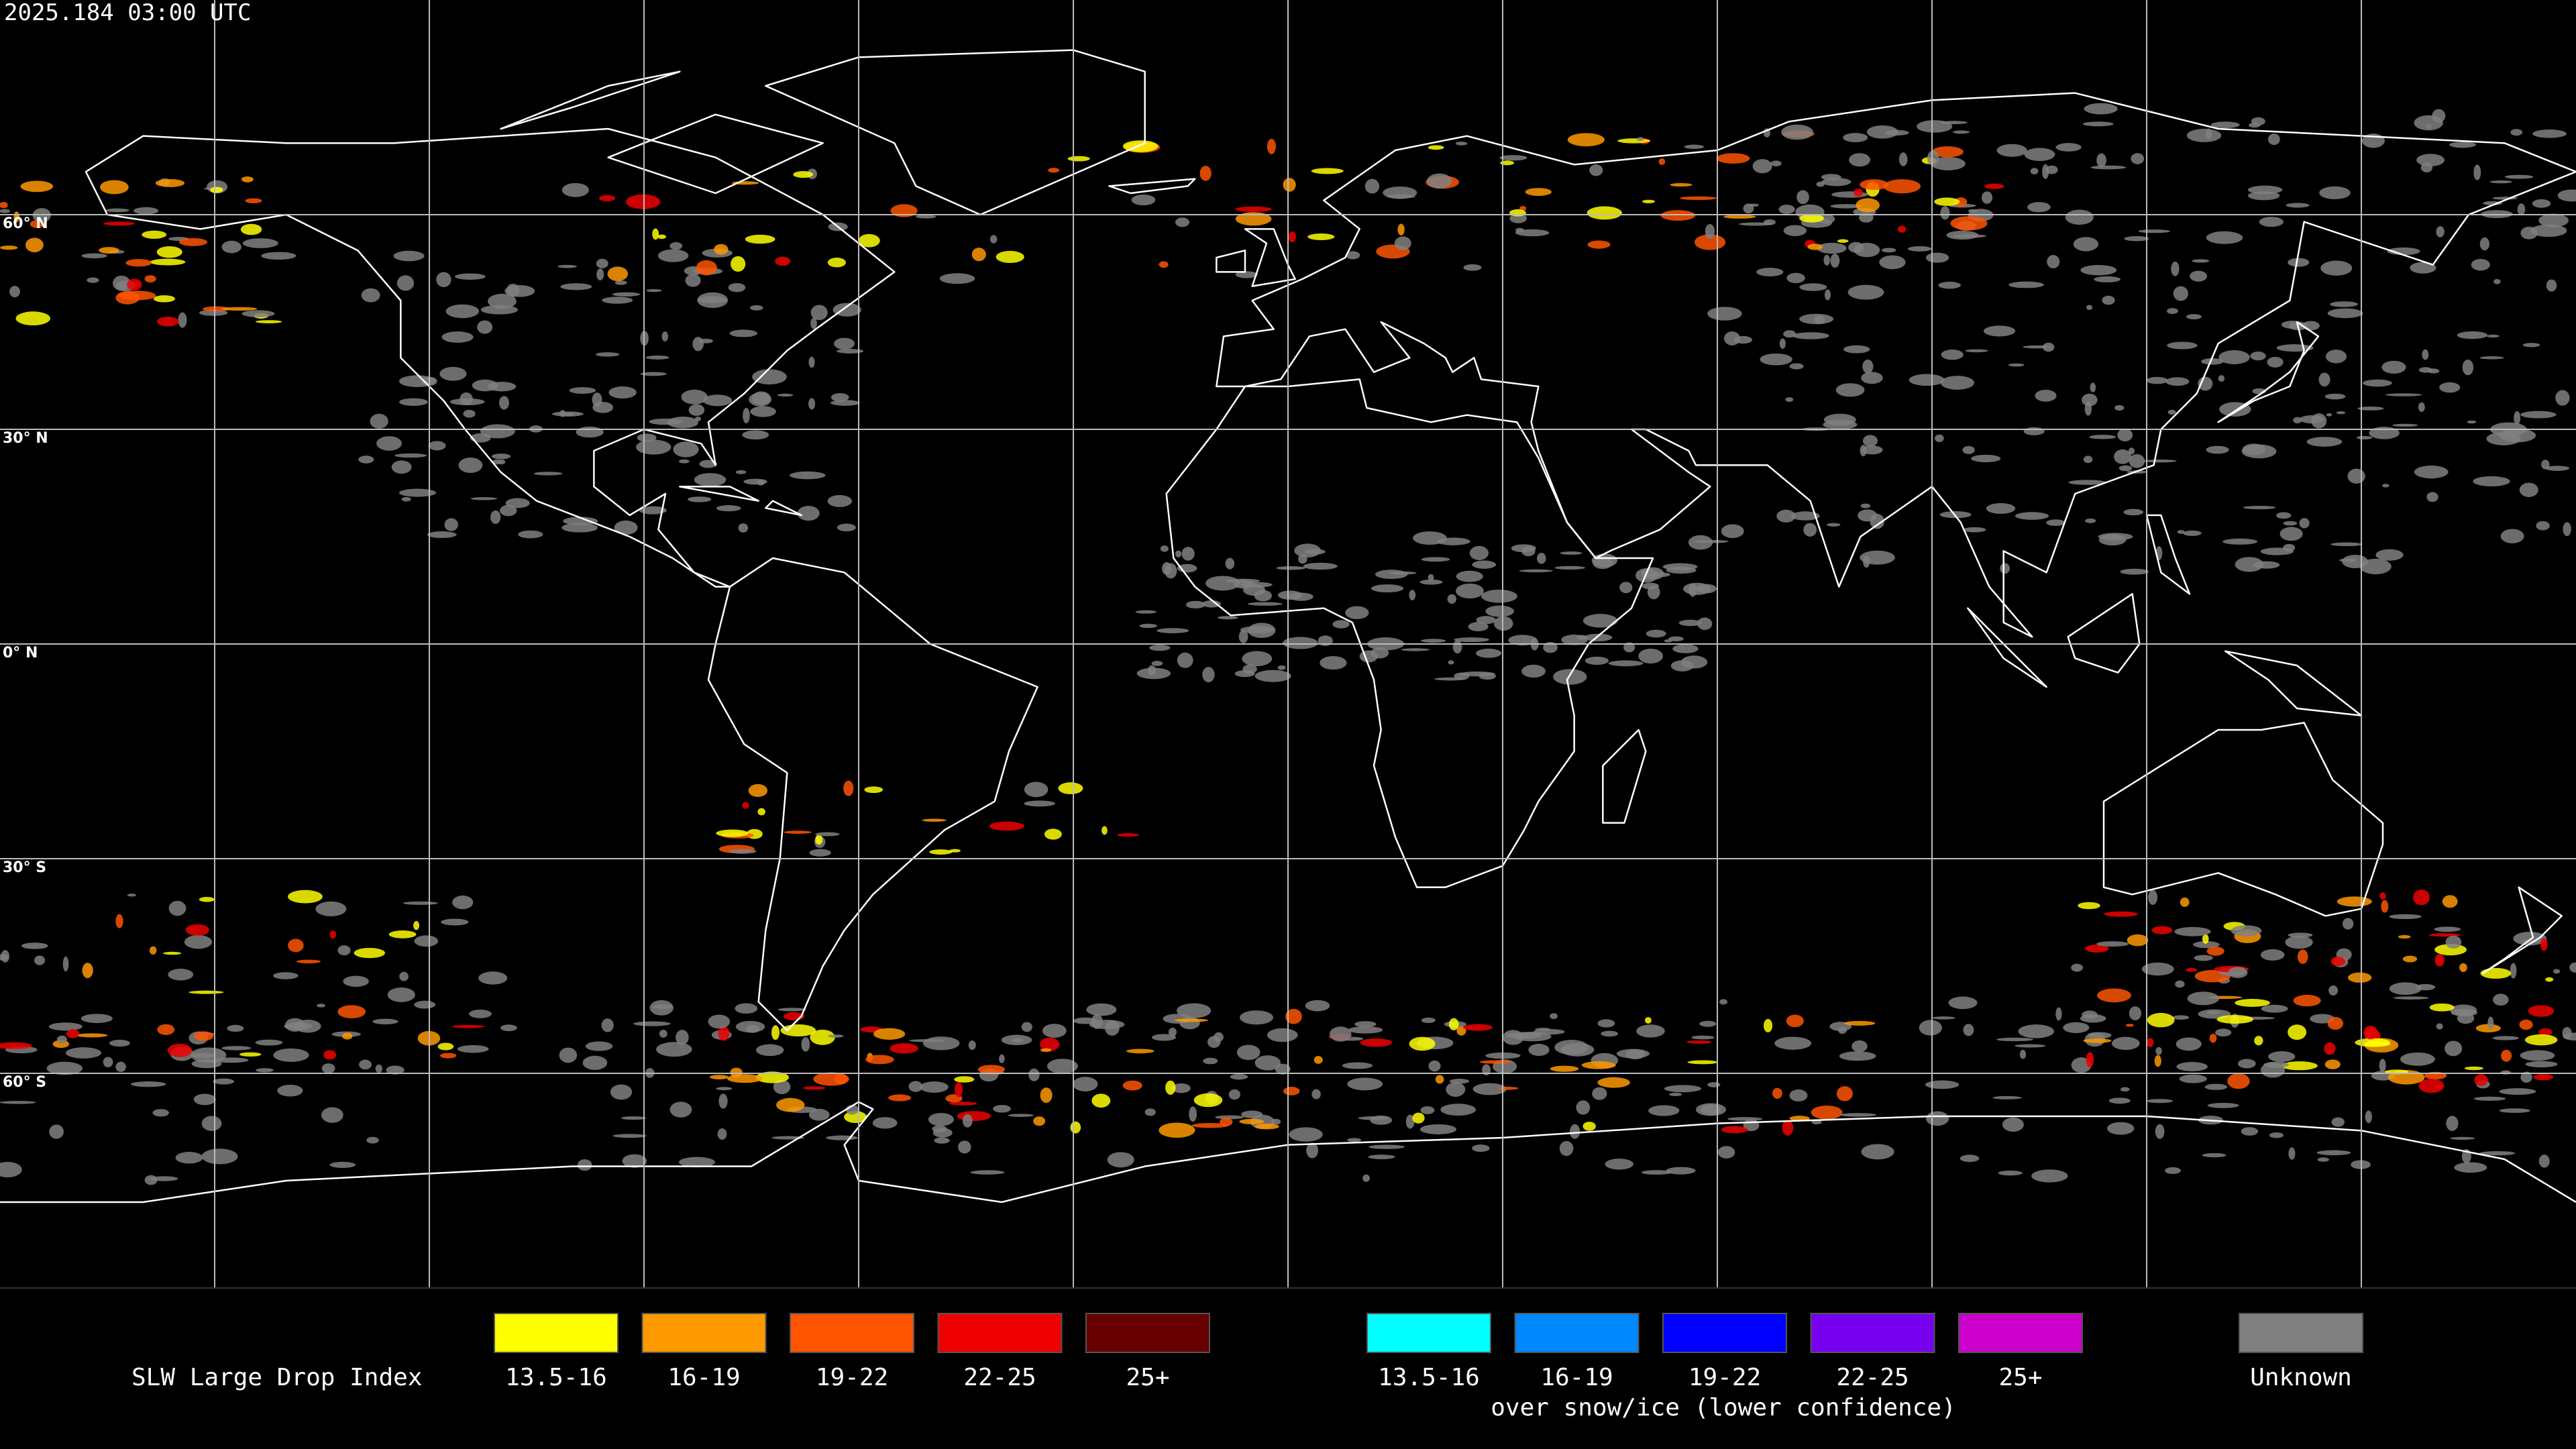  What do you see at coordinates (20, 653) in the screenshot?
I see `latitude-label: 0° N` at bounding box center [20, 653].